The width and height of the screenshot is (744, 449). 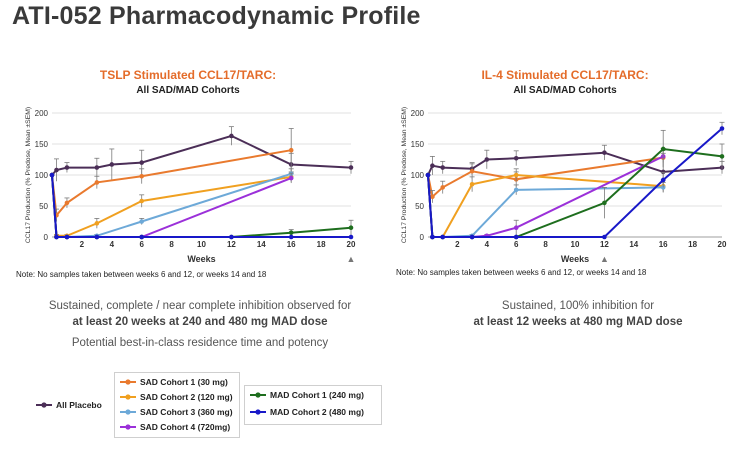 I want to click on tslp-series-sad1-line, so click(x=171, y=183).